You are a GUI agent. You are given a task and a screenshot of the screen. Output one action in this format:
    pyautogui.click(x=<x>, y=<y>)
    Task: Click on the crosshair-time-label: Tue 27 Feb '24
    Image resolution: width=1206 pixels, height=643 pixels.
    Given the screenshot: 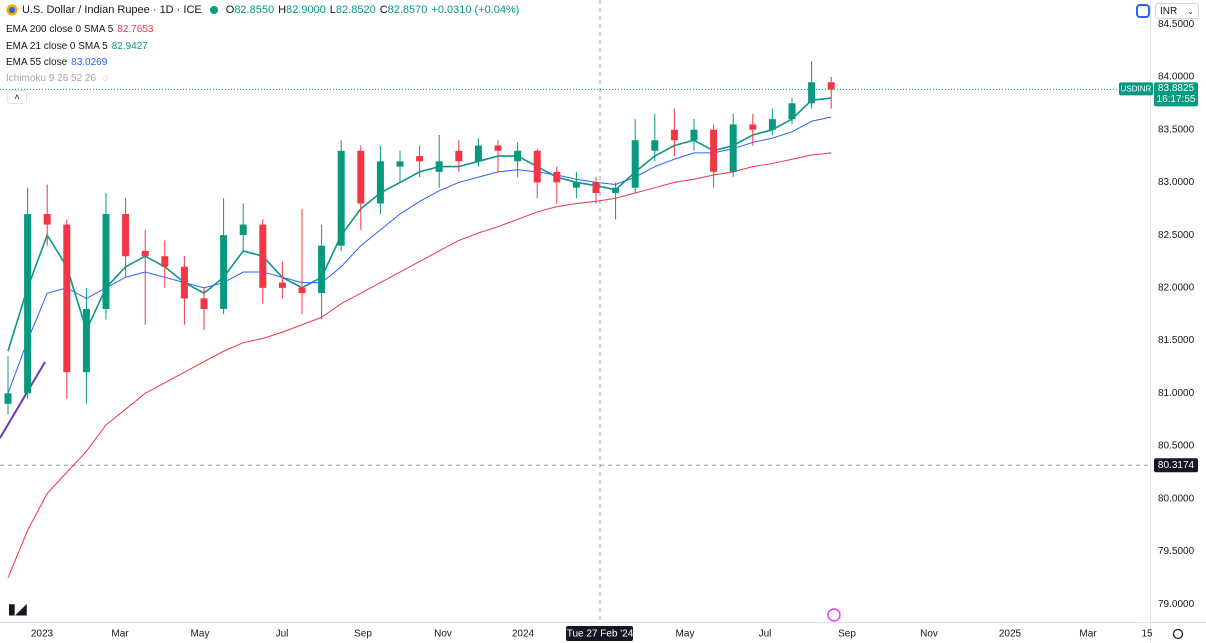 What is the action you would take?
    pyautogui.click(x=600, y=634)
    